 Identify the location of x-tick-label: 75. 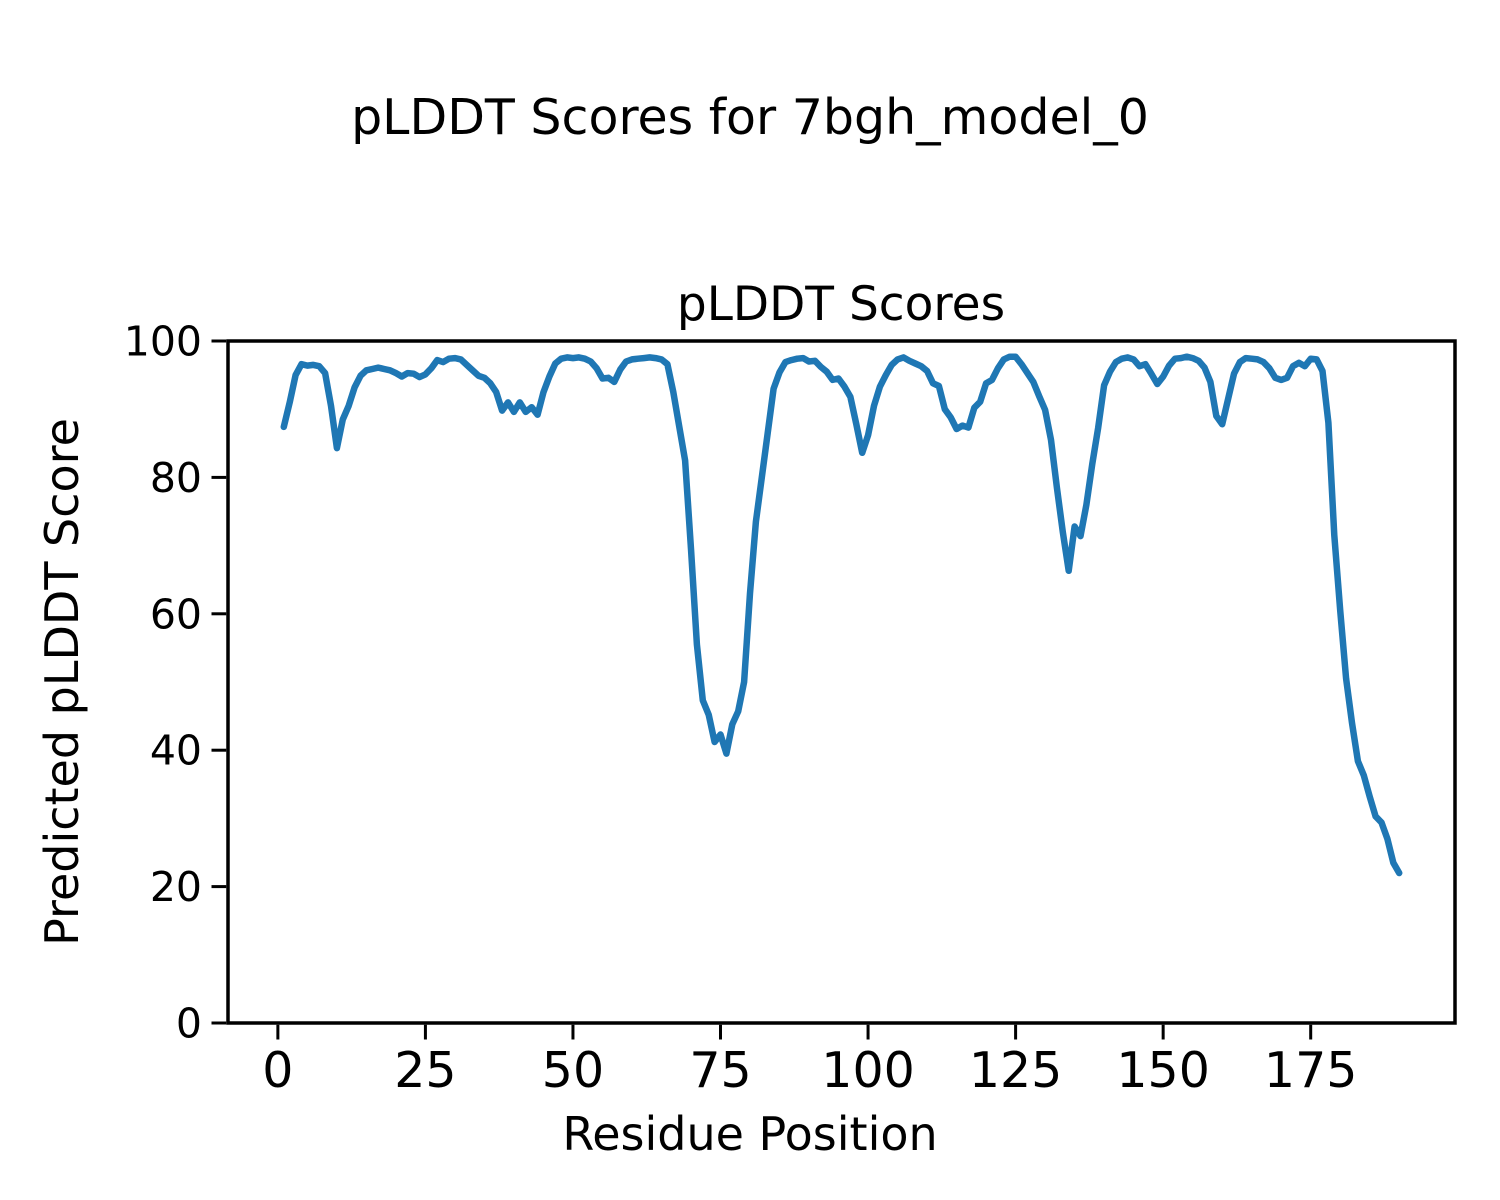
(720, 1070).